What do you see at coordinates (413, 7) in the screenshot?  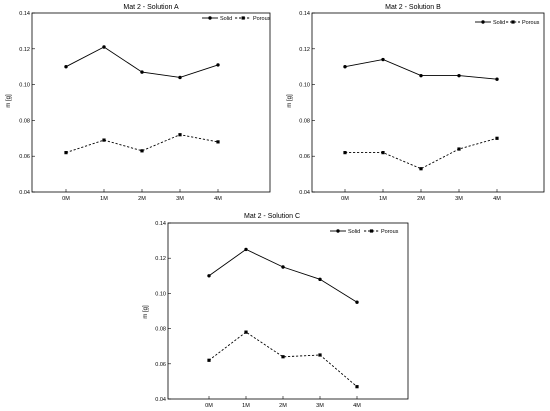 I see `chart-title: Mat 2 - Solution B` at bounding box center [413, 7].